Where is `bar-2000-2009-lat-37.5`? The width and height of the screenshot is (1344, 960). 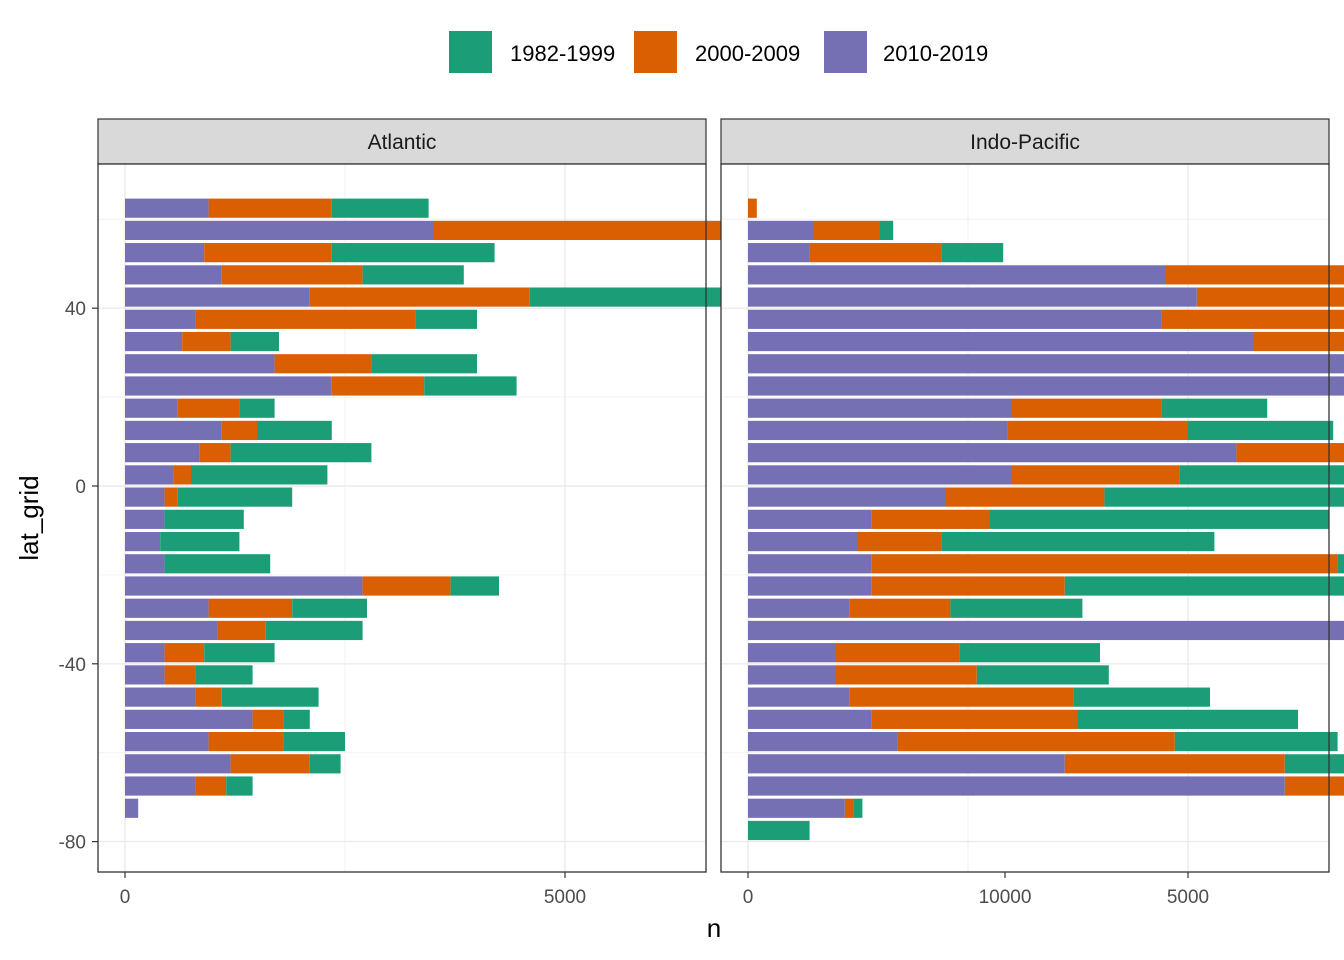
bar-2000-2009-lat-37.5 is located at coordinates (305, 319).